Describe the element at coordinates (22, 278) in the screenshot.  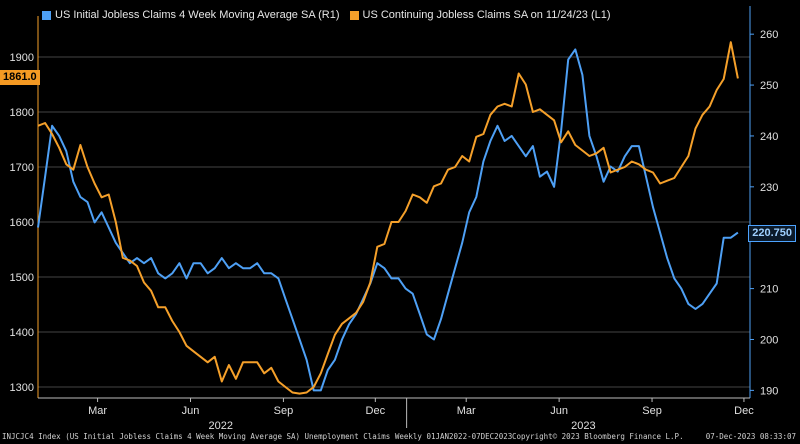
I see `left-tick-label-1500: 1500` at that location.